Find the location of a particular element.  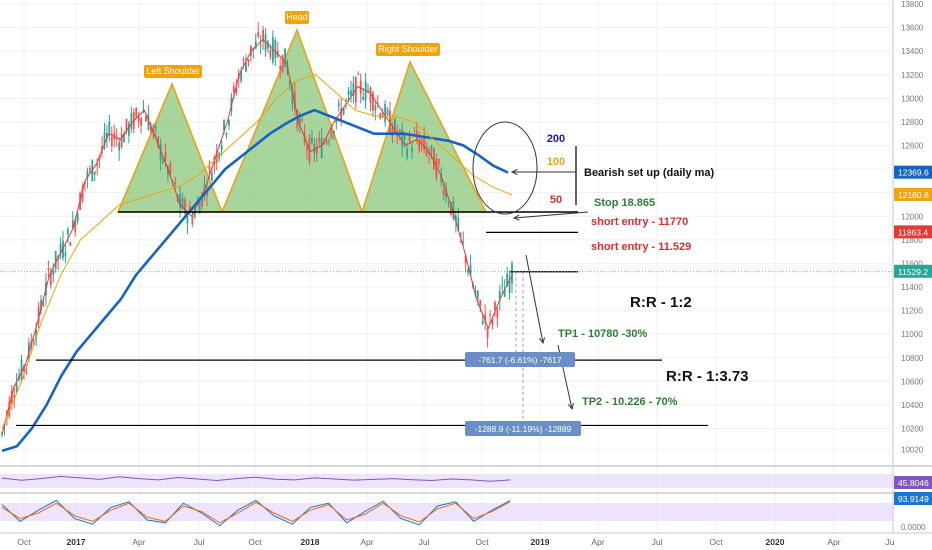

stoch-value-label-bg is located at coordinates (913, 498).